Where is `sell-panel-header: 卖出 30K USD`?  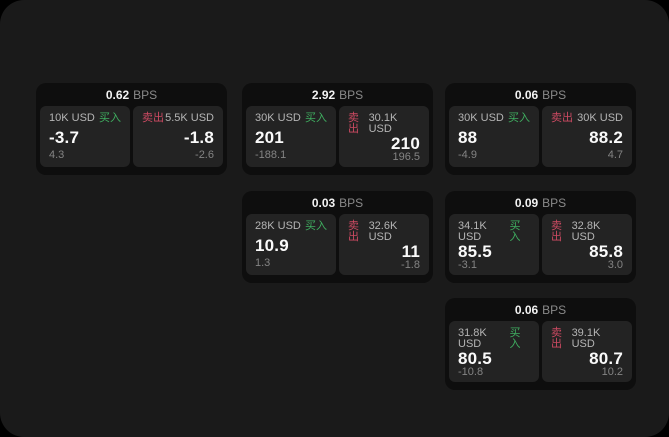 sell-panel-header: 卖出 30K USD is located at coordinates (587, 118).